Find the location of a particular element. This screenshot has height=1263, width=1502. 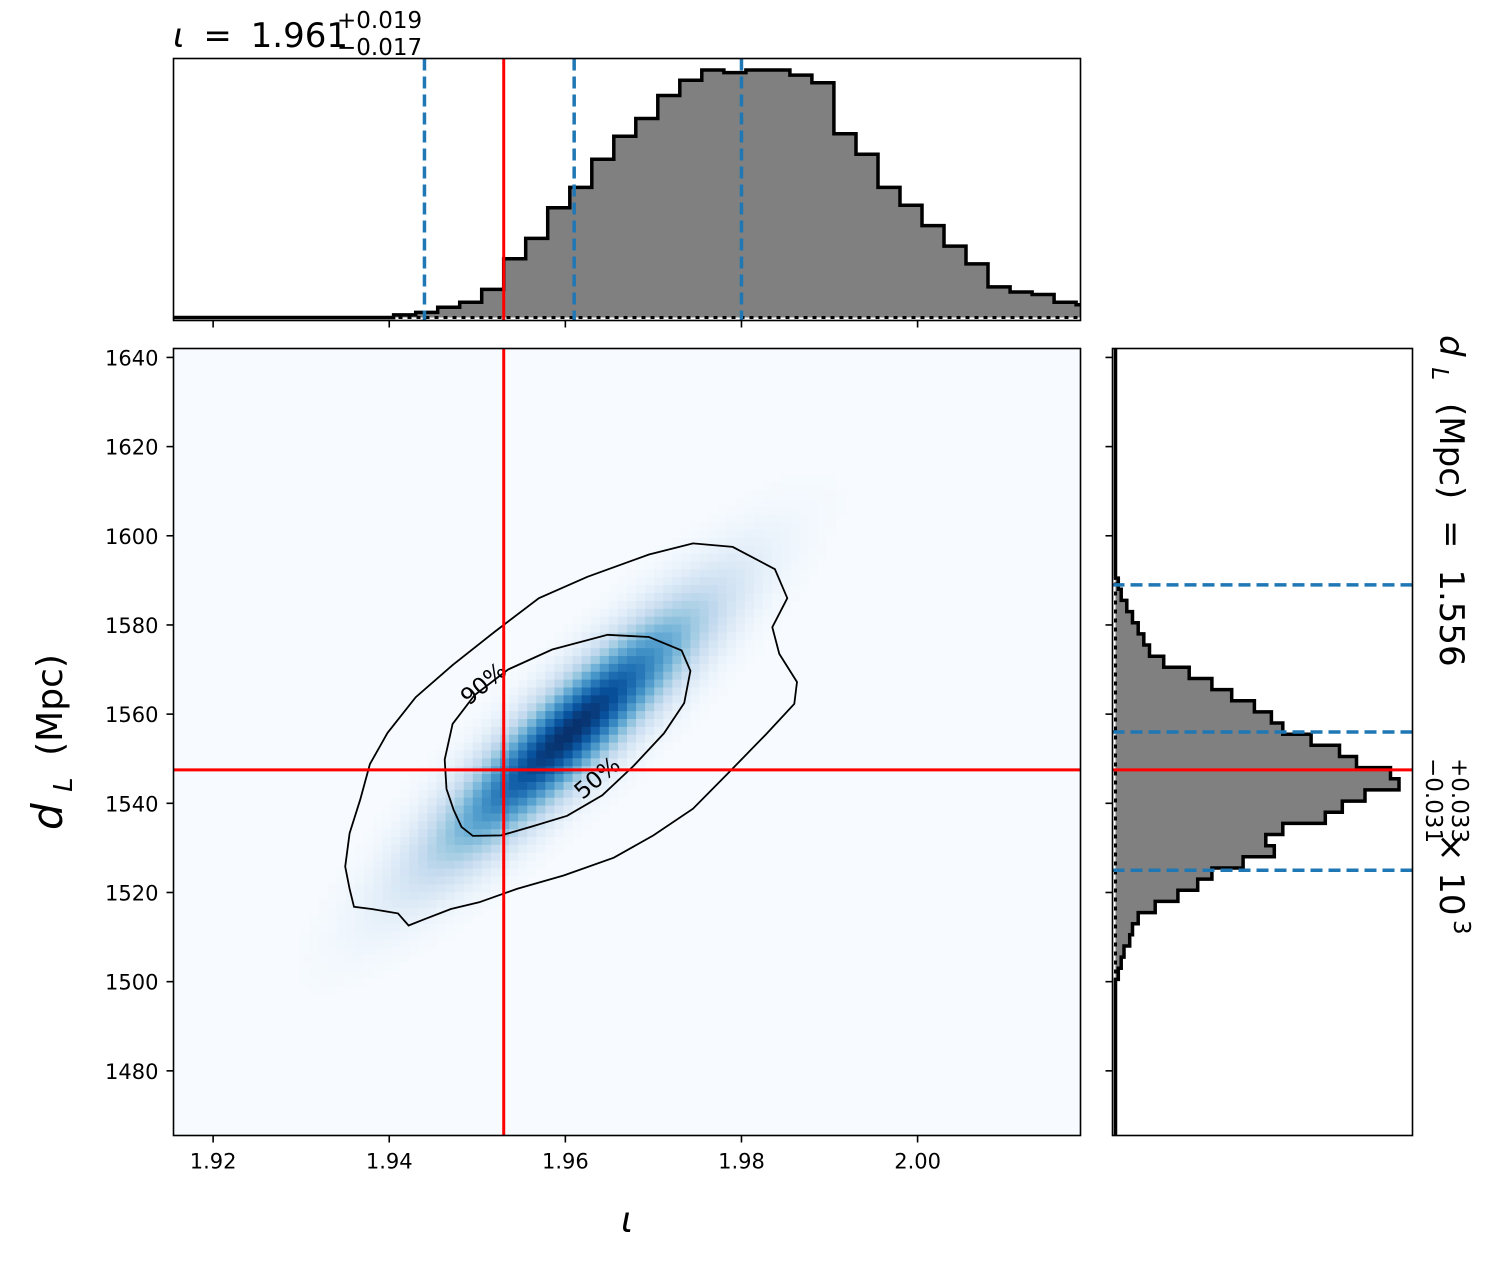

y-tick-label: 1500 is located at coordinates (131, 983).